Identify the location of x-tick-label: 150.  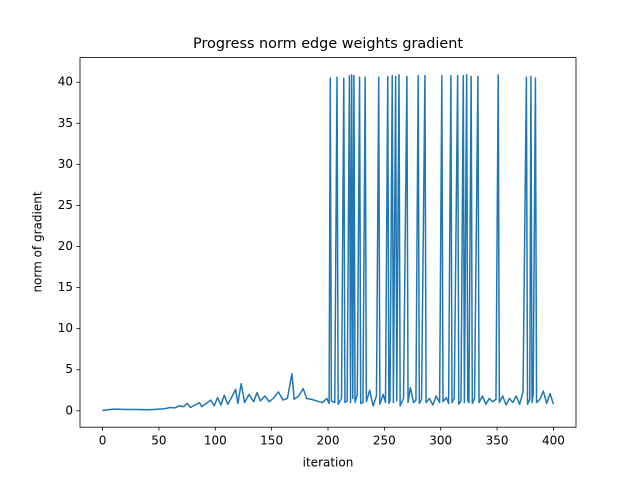
(271, 441).